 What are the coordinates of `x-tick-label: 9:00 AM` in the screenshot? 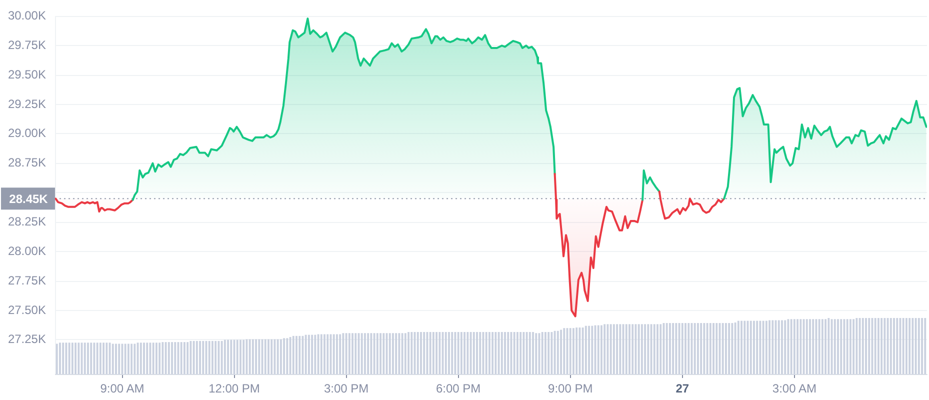 It's located at (122, 389).